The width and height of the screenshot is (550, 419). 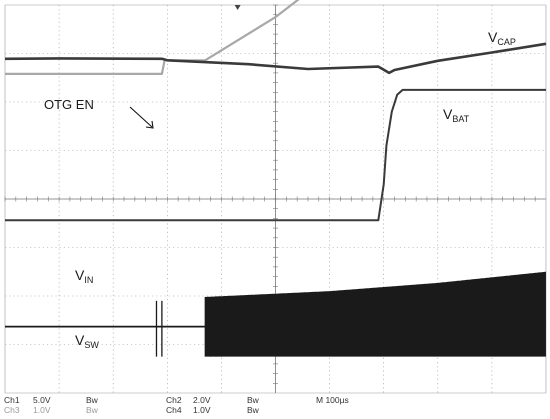 I want to click on annotation-arrow-shaft, so click(x=141, y=117).